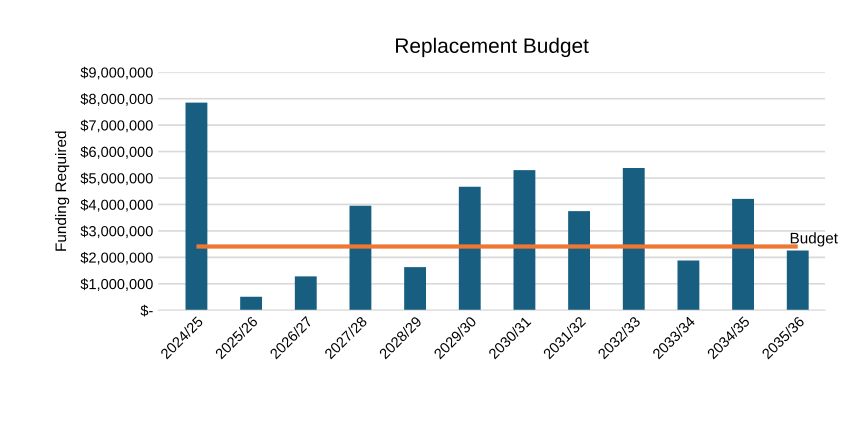 The image size is (855, 425). Describe the element at coordinates (116, 179) in the screenshot. I see `y-tick-label: $5,000,000` at that location.